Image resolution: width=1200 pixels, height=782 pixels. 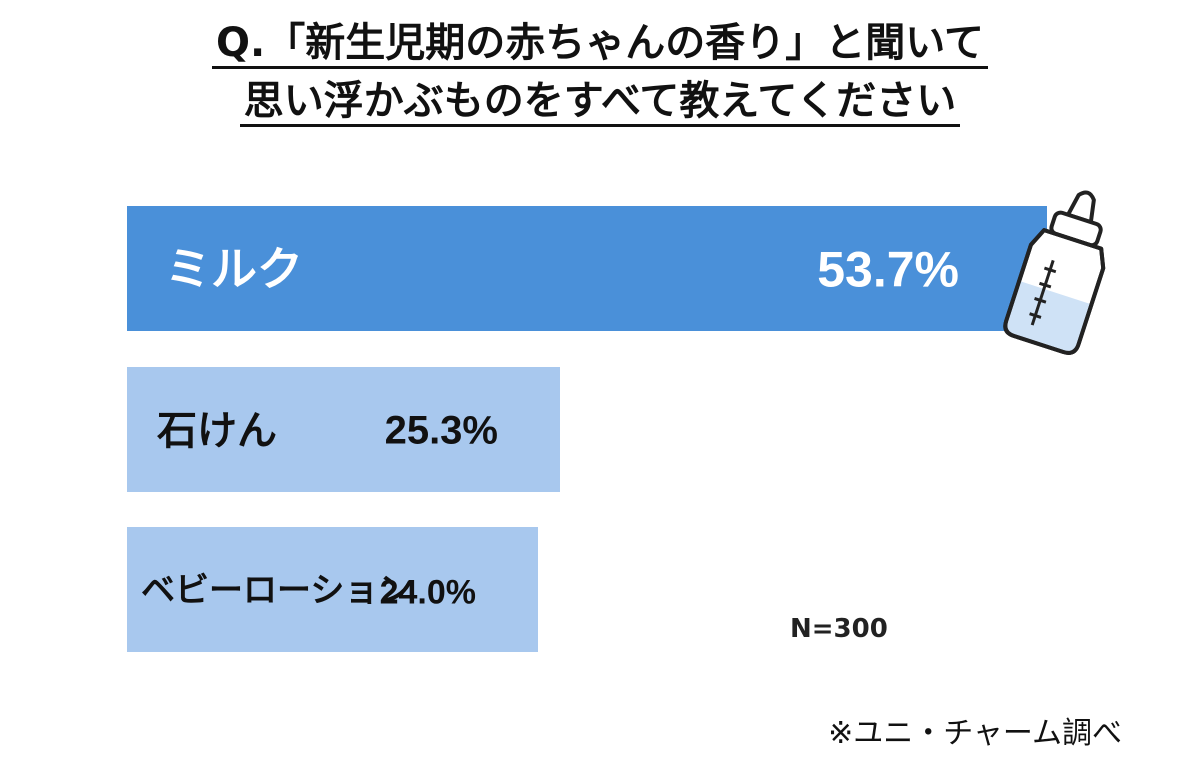 What do you see at coordinates (441, 431) in the screenshot?
I see `value-label-2: 25.3%` at bounding box center [441, 431].